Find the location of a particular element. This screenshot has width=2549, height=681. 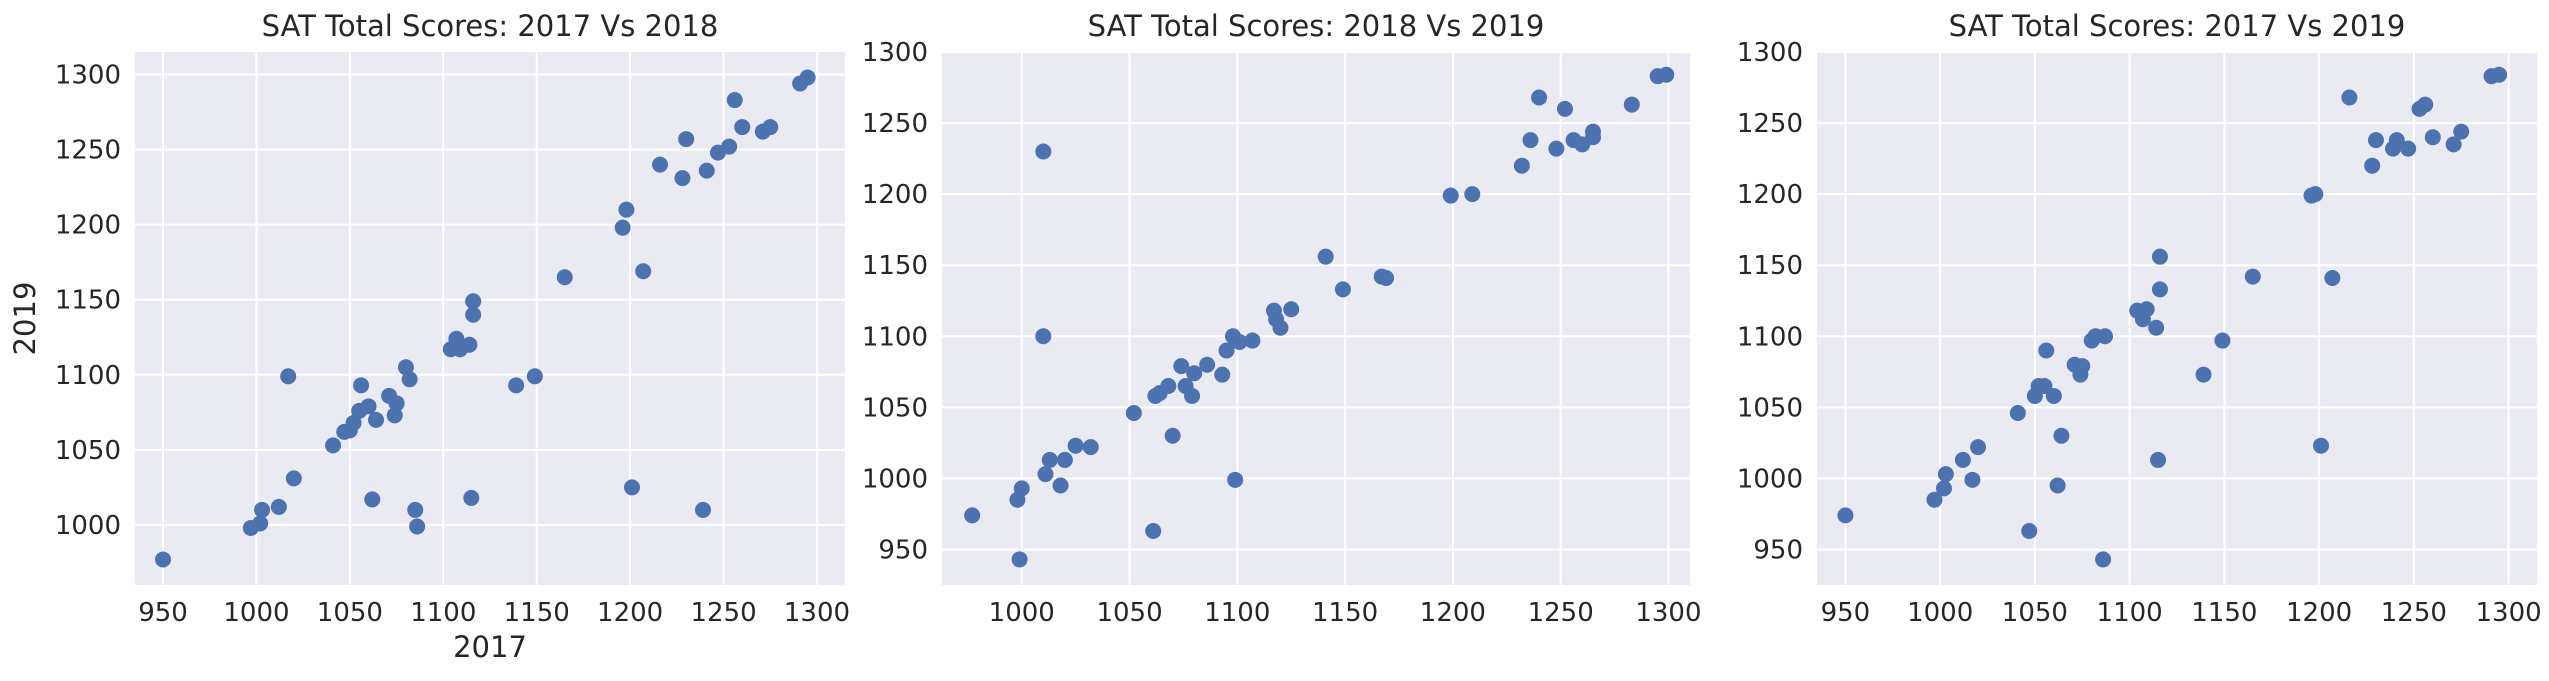

x-tick-label: 1000 is located at coordinates (1022, 613).